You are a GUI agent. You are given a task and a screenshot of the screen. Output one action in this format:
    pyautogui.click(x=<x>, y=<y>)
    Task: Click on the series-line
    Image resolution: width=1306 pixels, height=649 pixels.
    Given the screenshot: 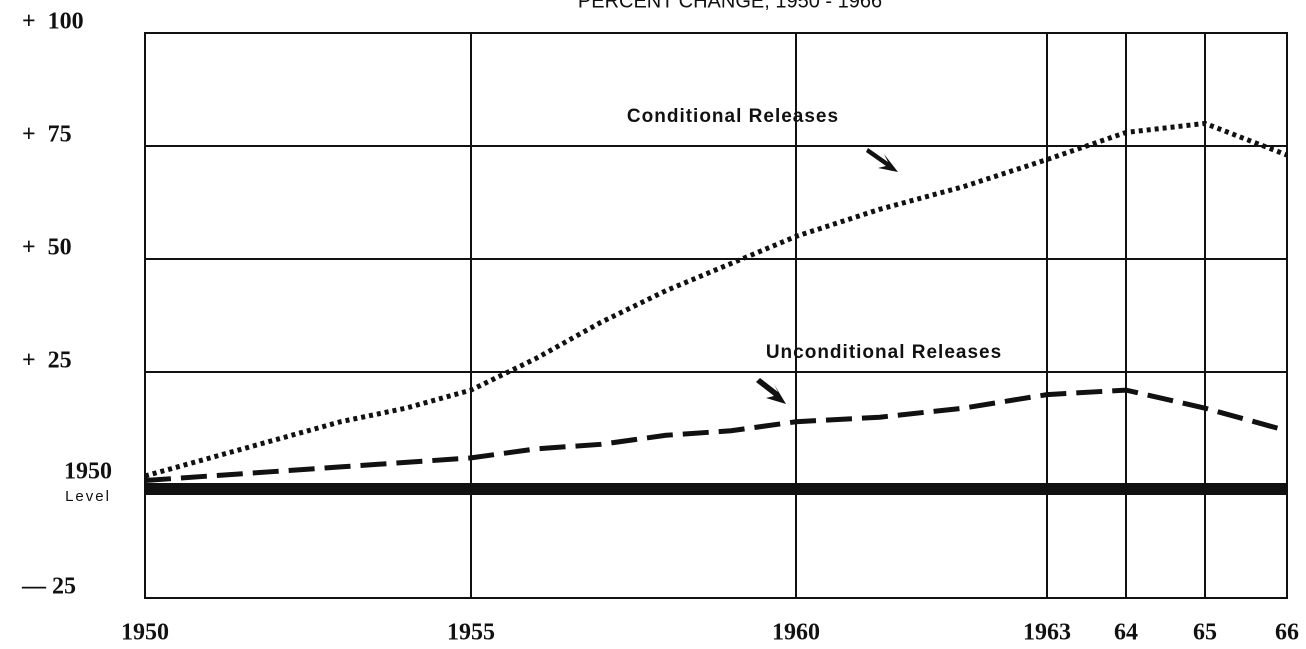 What is the action you would take?
    pyautogui.click(x=716, y=435)
    